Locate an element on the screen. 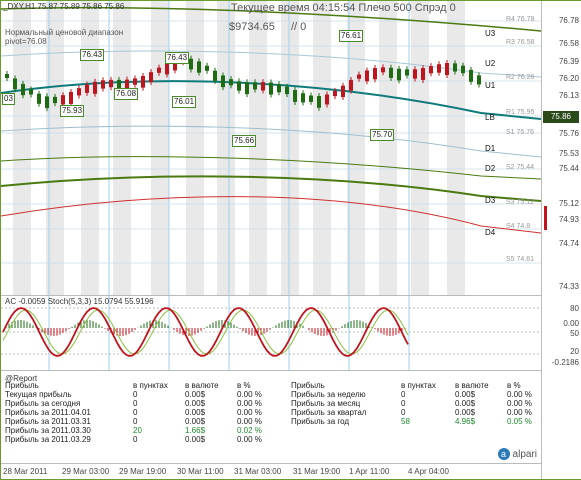 The width and height of the screenshot is (581, 480). level-d4: D4 is located at coordinates (490, 232).